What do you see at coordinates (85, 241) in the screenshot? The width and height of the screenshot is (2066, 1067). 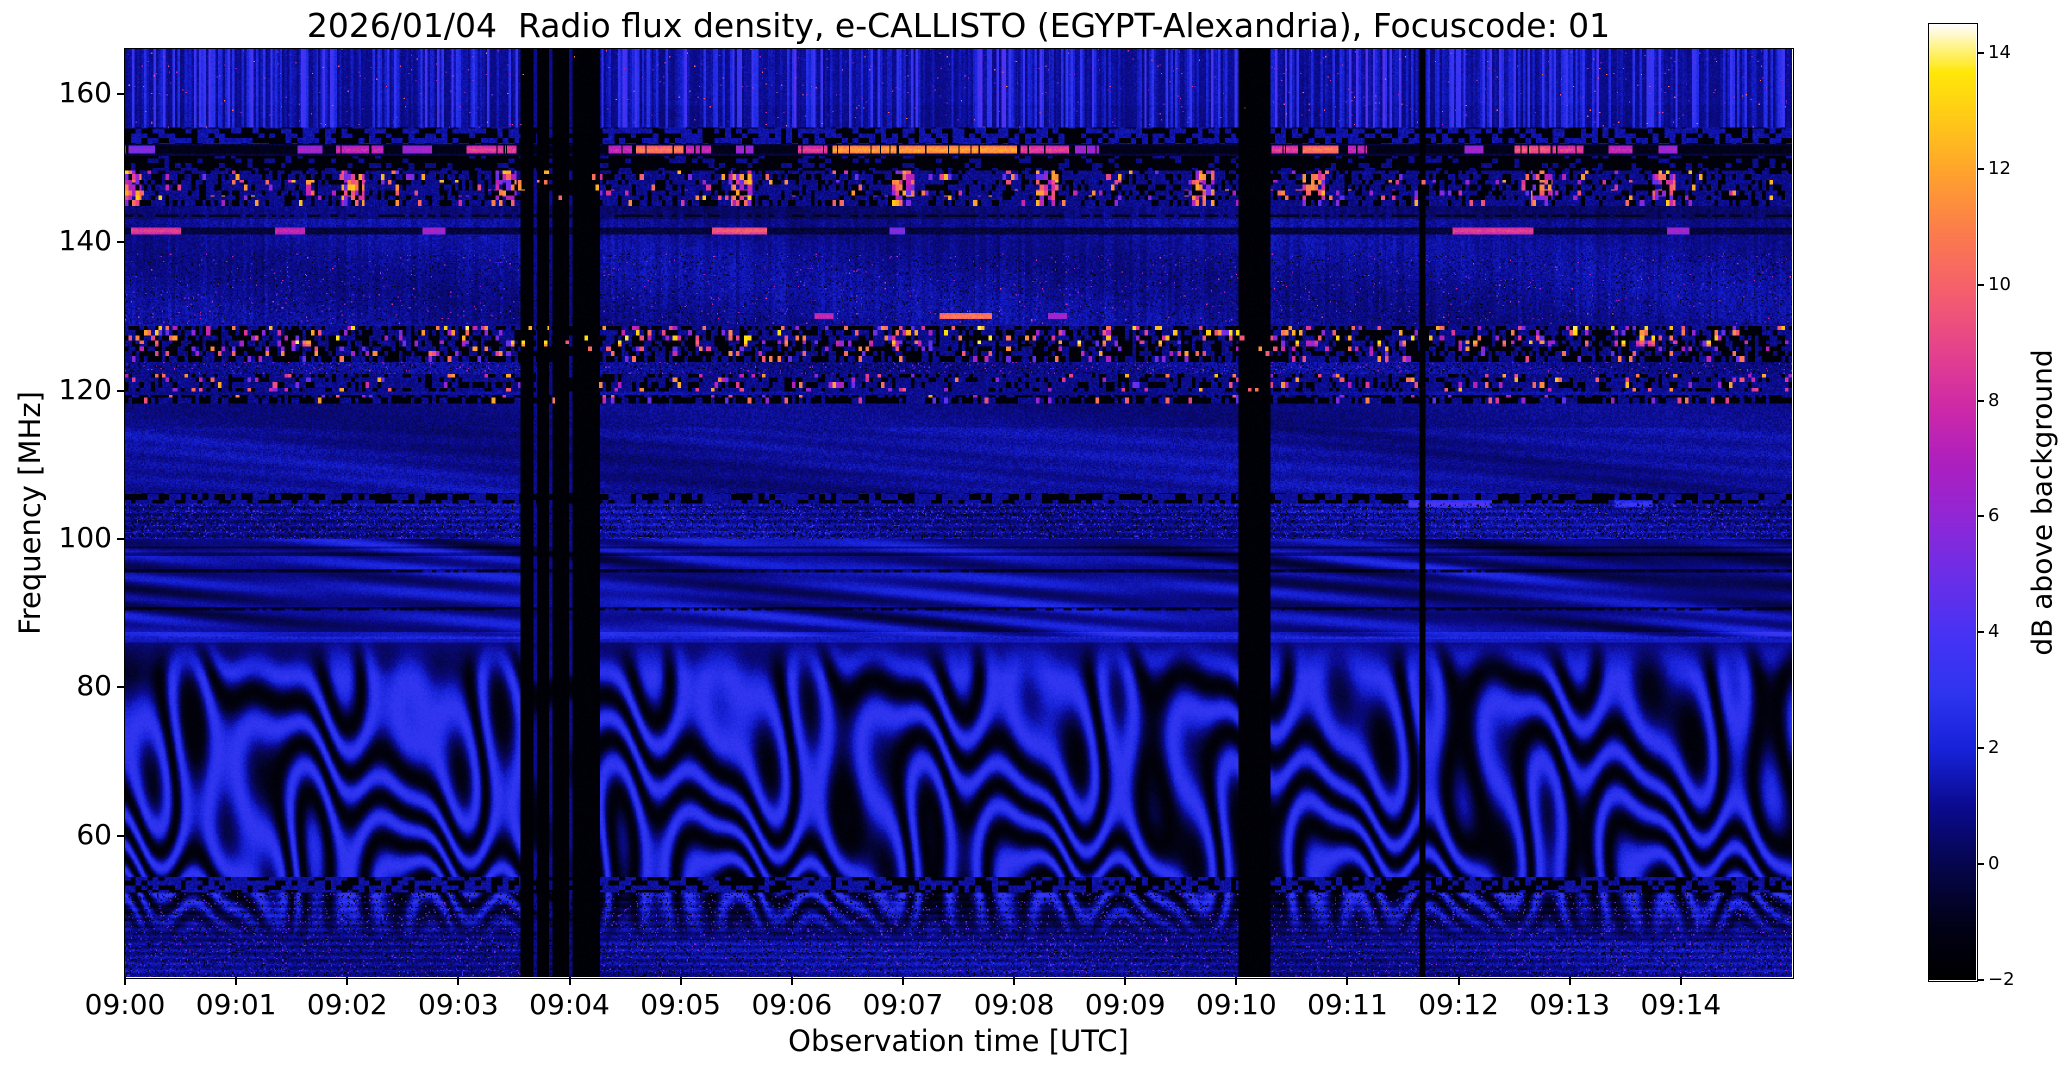 I see `y-tick-label: 140` at bounding box center [85, 241].